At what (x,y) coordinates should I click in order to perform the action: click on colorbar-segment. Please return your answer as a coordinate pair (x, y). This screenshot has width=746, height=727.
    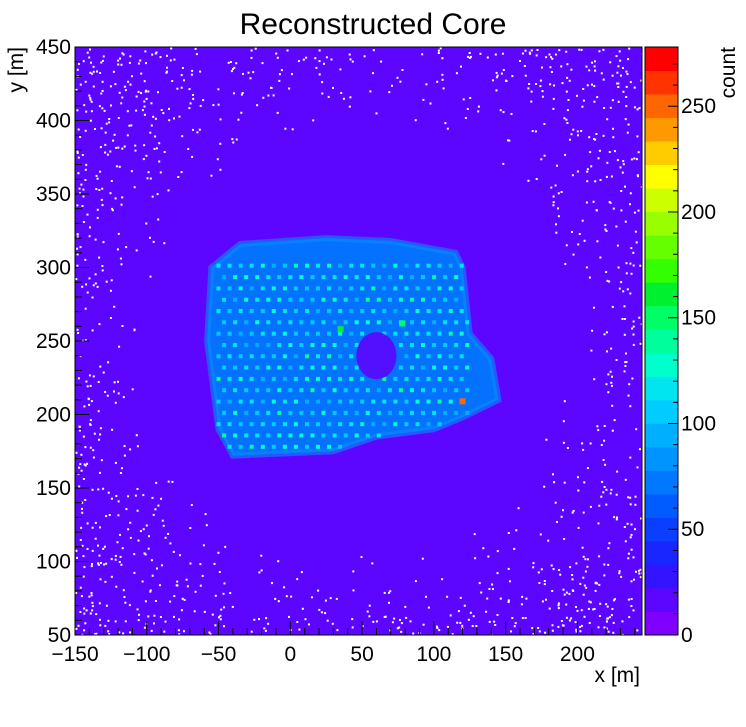
    Looking at the image, I should click on (661, 223).